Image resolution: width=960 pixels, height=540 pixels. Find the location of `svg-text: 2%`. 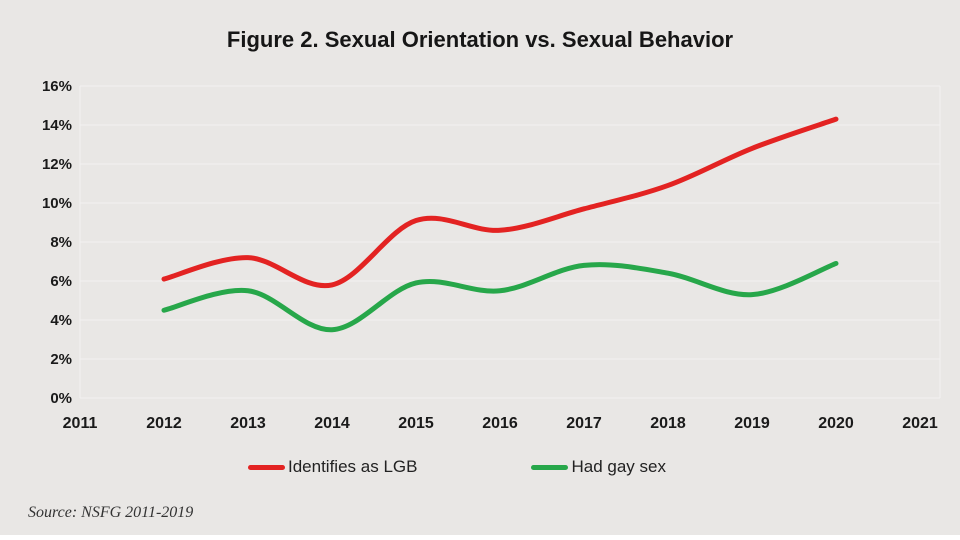

svg-text: 2% is located at coordinates (61, 359).